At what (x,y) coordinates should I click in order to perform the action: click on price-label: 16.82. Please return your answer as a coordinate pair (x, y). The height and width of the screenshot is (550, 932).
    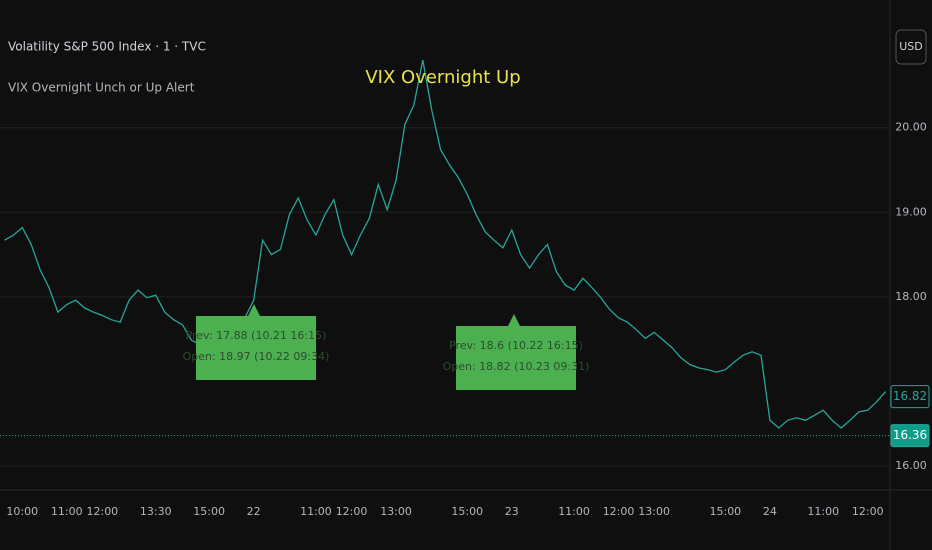
    Looking at the image, I should click on (910, 396).